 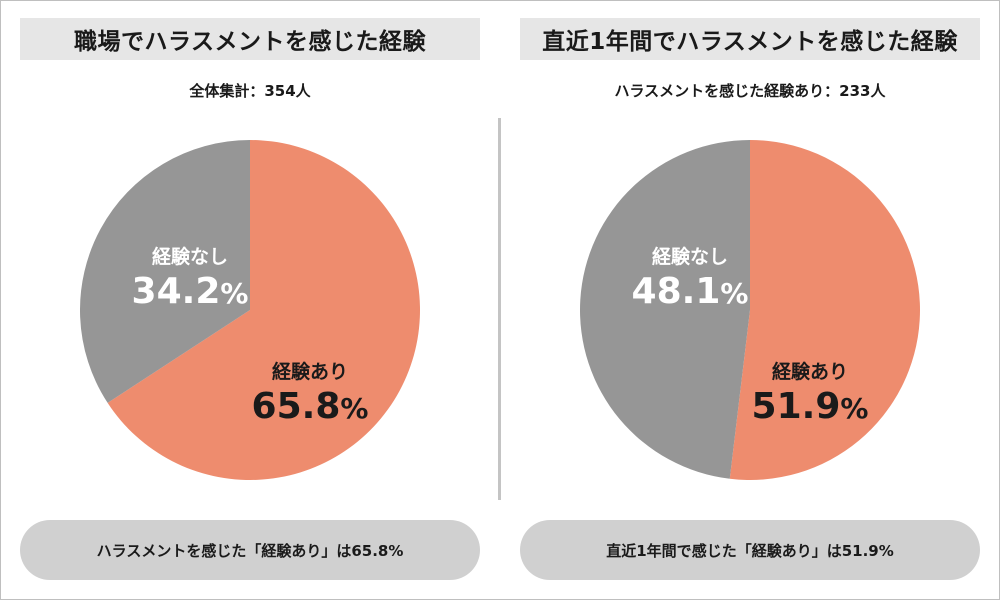 I want to click on no-value: 48.1%, so click(x=690, y=291).